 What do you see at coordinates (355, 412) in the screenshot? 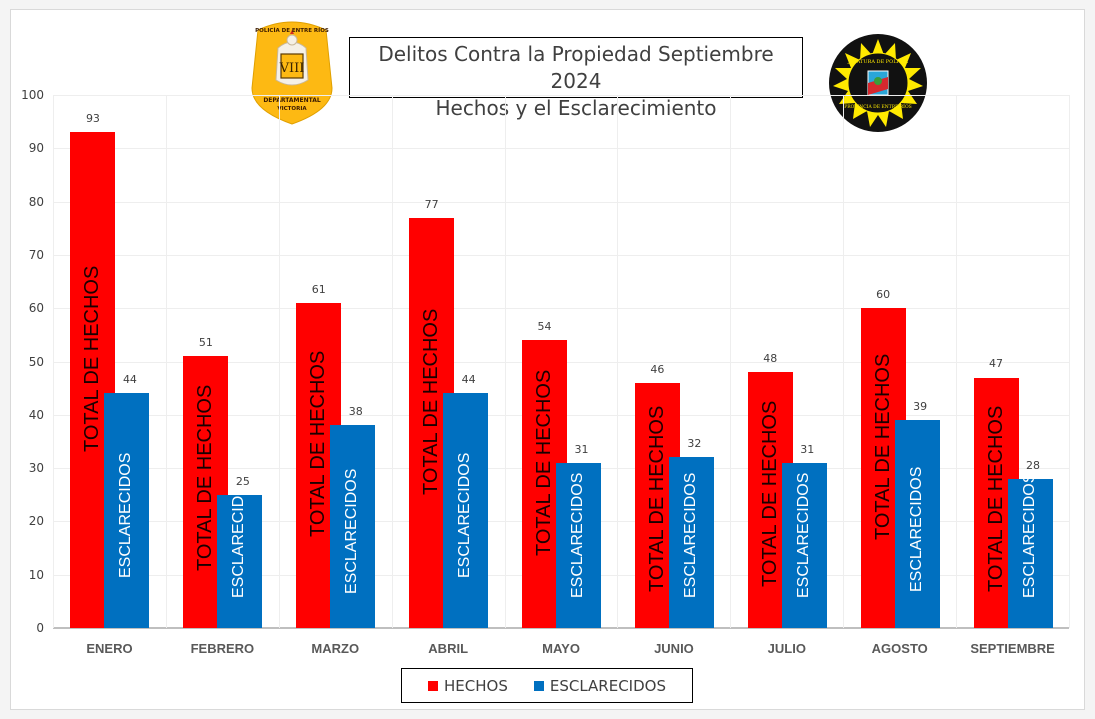
I see `value-label: 38` at bounding box center [355, 412].